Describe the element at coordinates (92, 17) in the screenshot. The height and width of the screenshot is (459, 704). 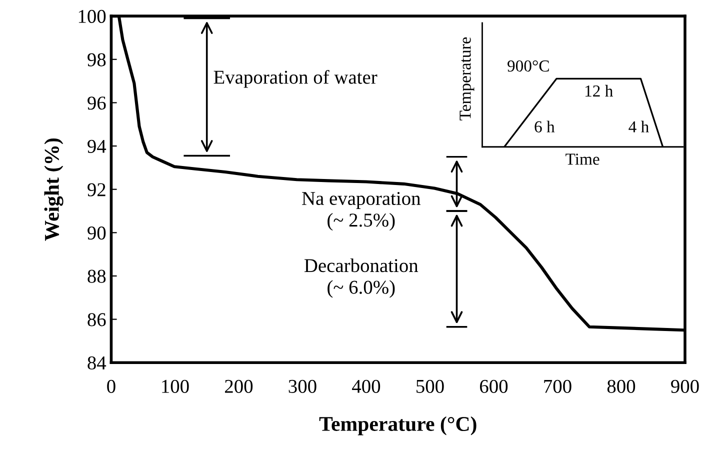
I see `y-tick-label: 100` at that location.